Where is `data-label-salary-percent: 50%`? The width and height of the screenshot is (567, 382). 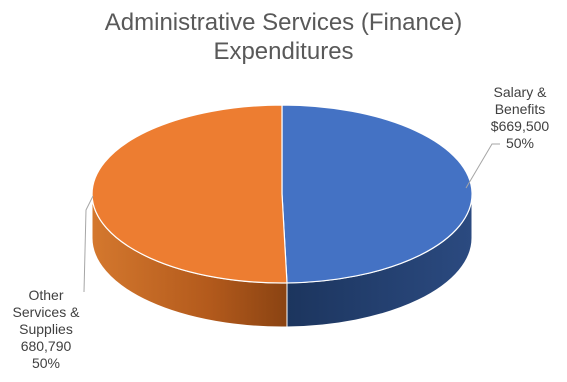 data-label-salary-percent: 50% is located at coordinates (520, 143).